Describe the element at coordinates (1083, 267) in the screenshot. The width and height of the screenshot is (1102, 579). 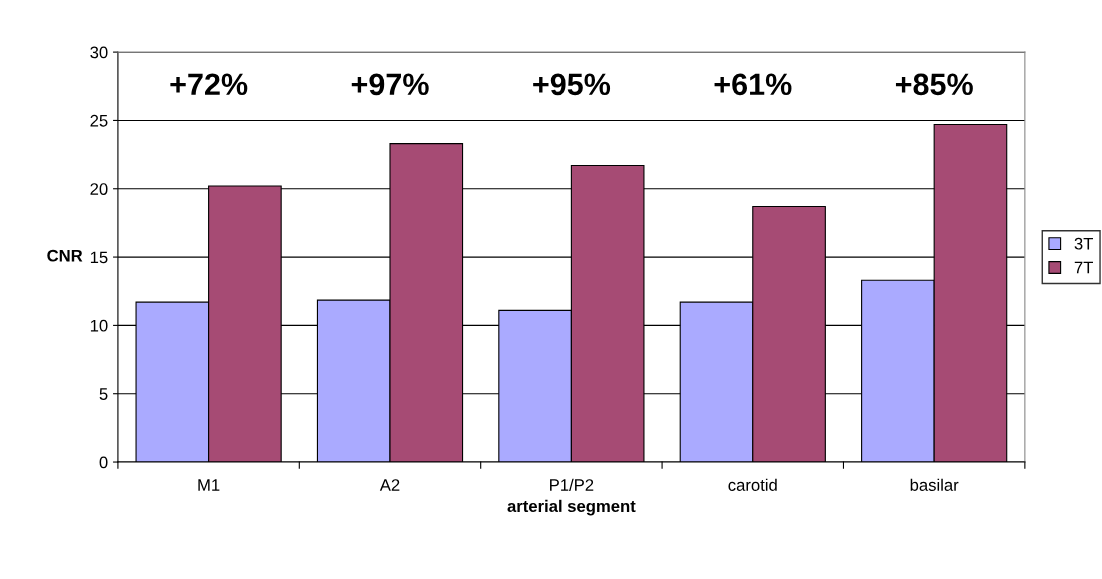
I see `legend-label: 7T` at that location.